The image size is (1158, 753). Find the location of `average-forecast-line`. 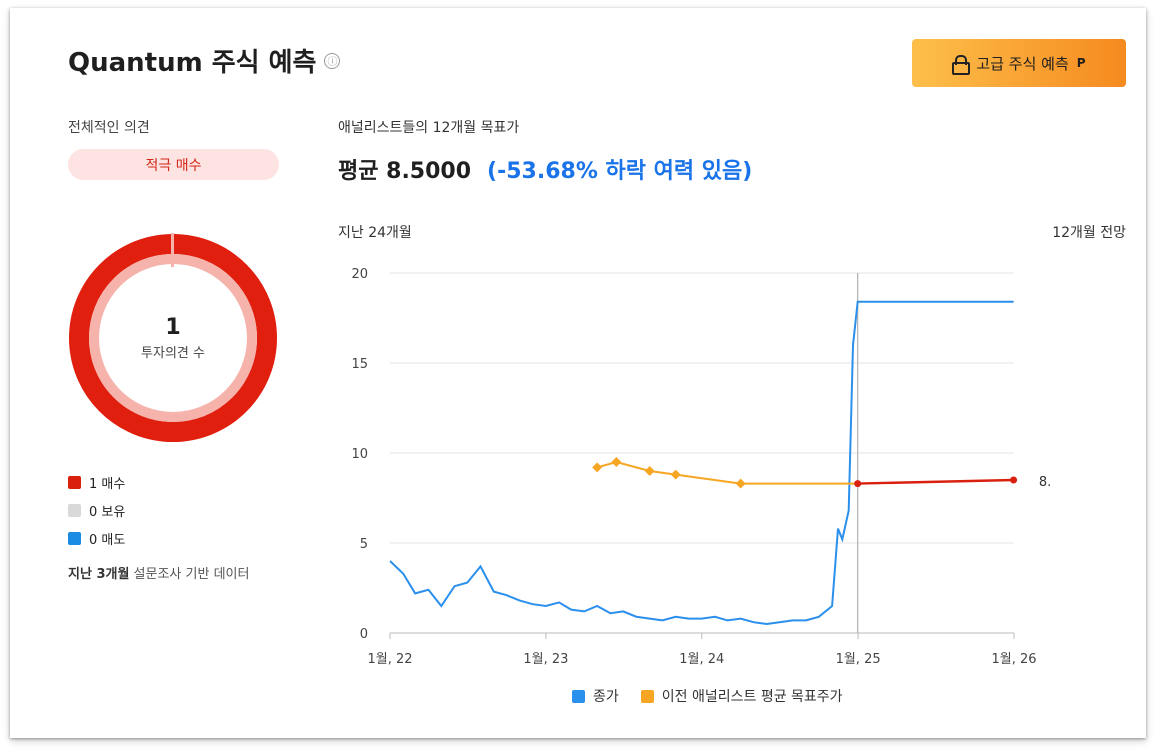

average-forecast-line is located at coordinates (935, 481).